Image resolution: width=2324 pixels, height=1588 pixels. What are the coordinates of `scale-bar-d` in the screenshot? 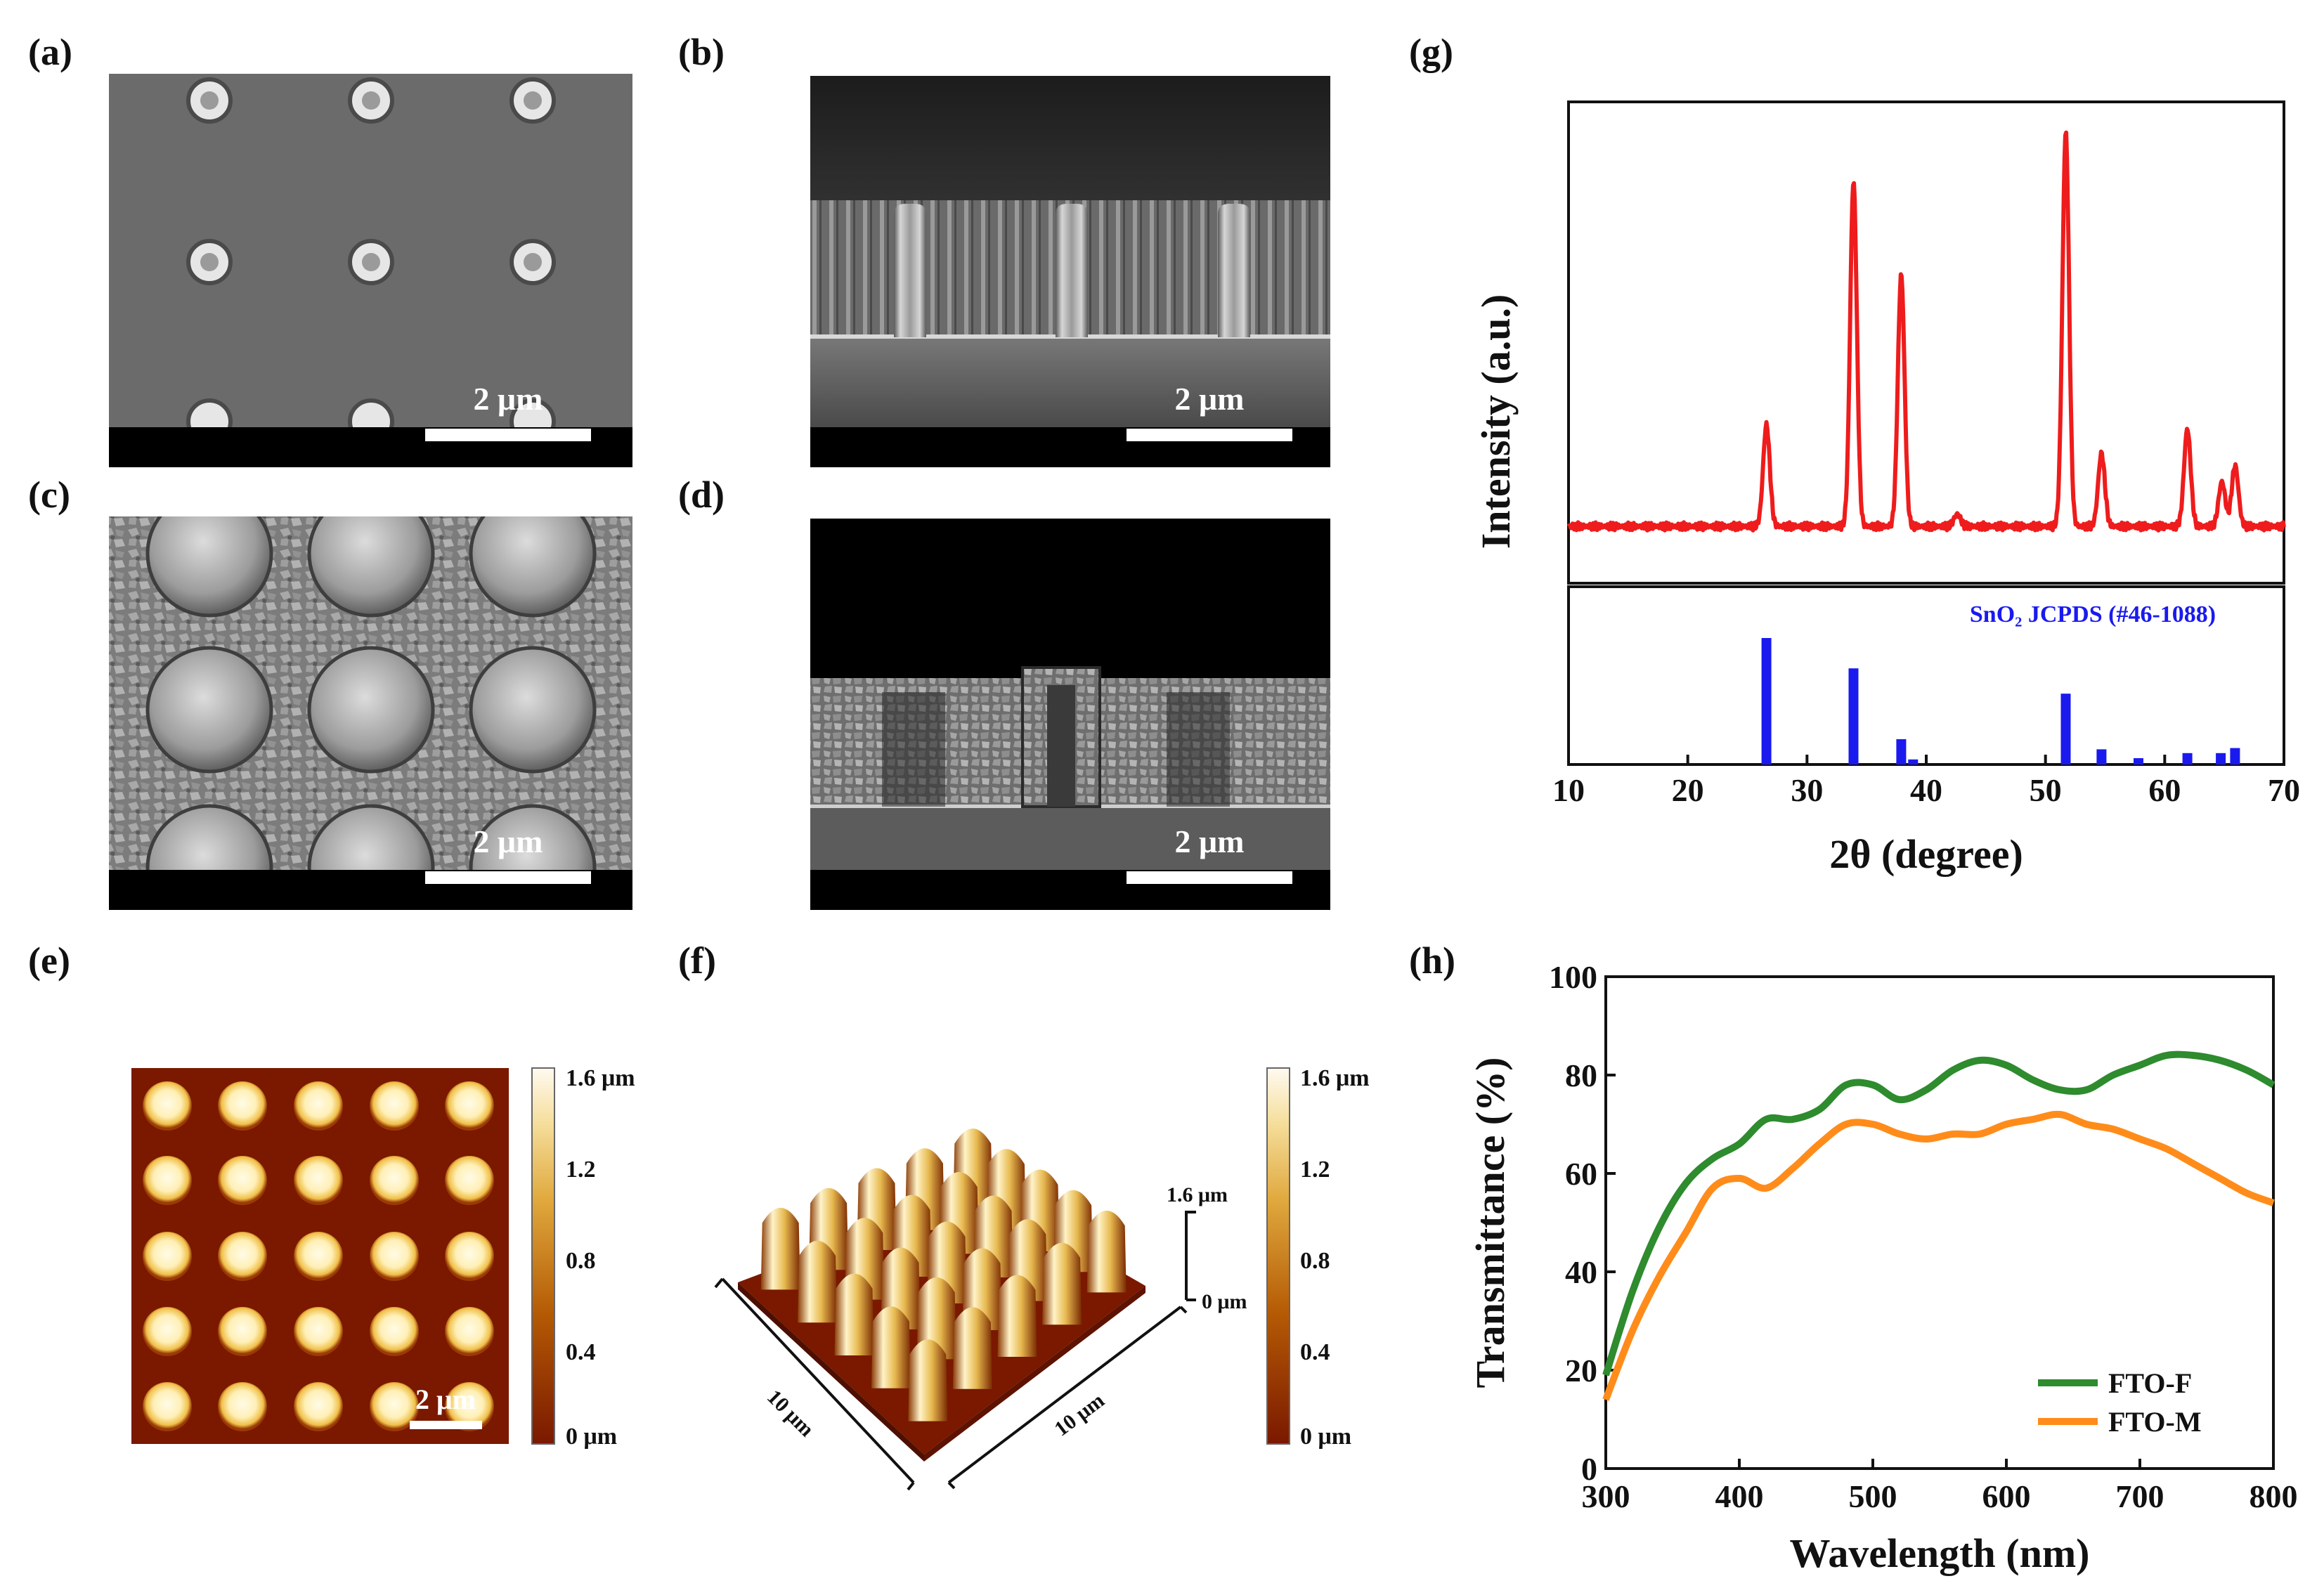 It's located at (1209, 877).